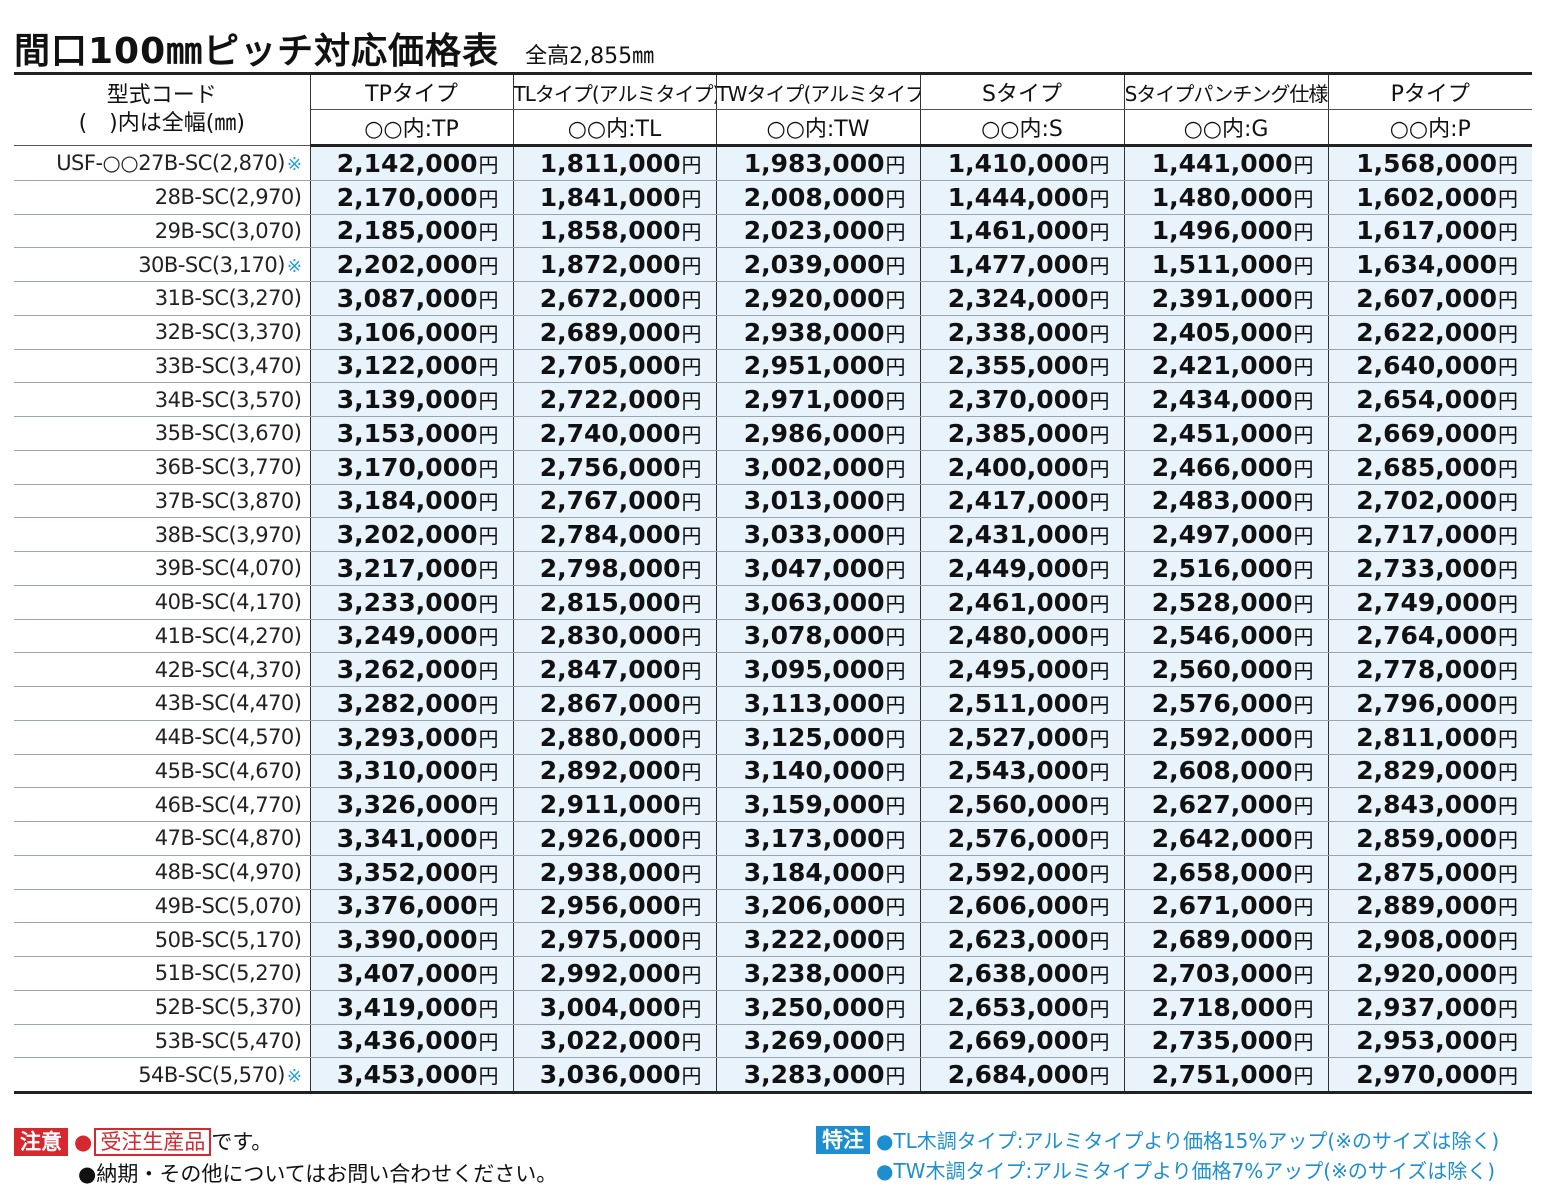 The image size is (1546, 1200). I want to click on price-value: 3,139,000, so click(407, 400).